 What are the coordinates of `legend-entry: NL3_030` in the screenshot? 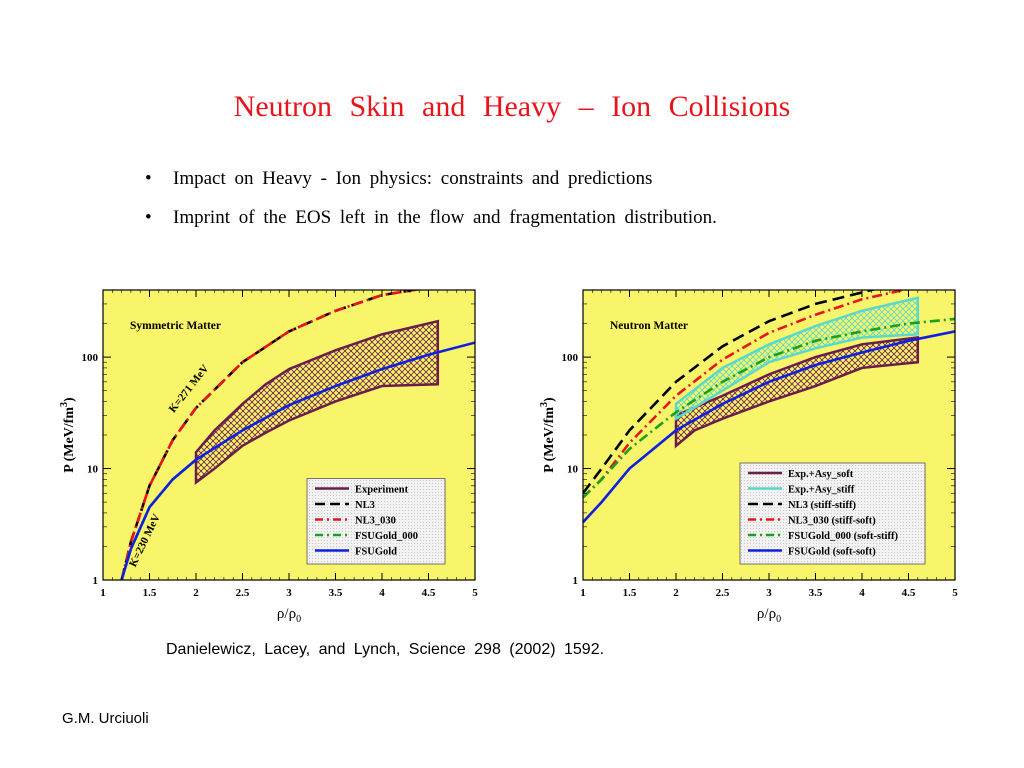 It's located at (375, 521).